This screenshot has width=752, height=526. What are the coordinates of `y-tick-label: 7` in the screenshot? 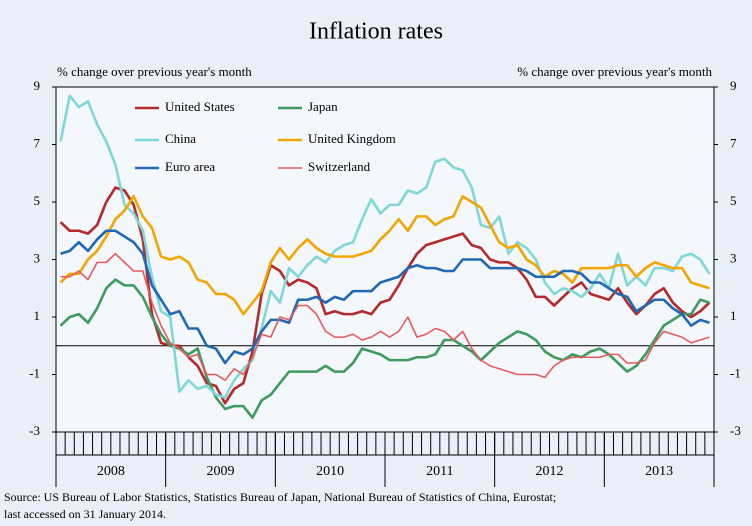 It's located at (37, 142).